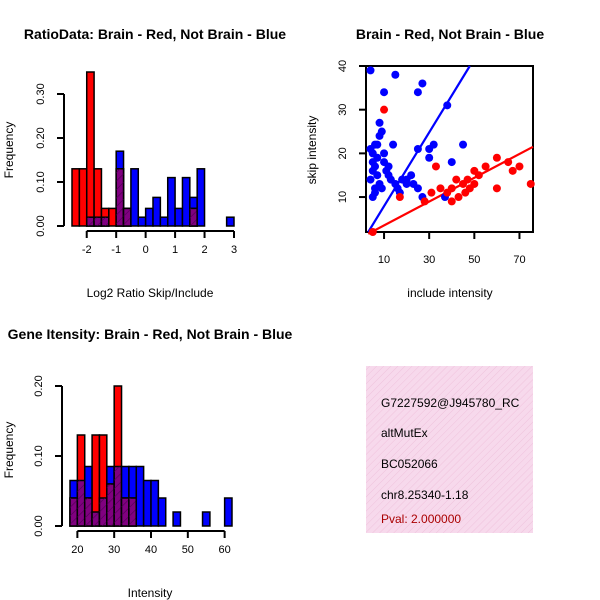 Image resolution: width=600 pixels, height=600 pixels. Describe the element at coordinates (150, 293) in the screenshot. I see `ratio-histogram-xlabel: Log2 Ratio Skip/Include` at that location.